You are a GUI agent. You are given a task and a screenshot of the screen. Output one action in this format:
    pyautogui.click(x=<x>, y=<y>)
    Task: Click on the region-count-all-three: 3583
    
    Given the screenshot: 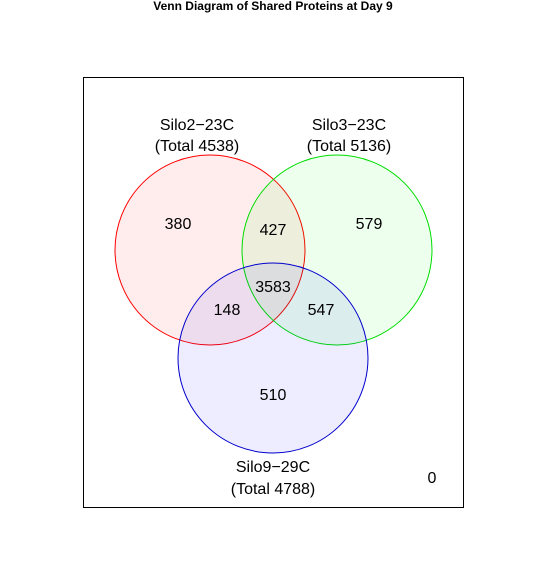 What is the action you would take?
    pyautogui.click(x=273, y=287)
    